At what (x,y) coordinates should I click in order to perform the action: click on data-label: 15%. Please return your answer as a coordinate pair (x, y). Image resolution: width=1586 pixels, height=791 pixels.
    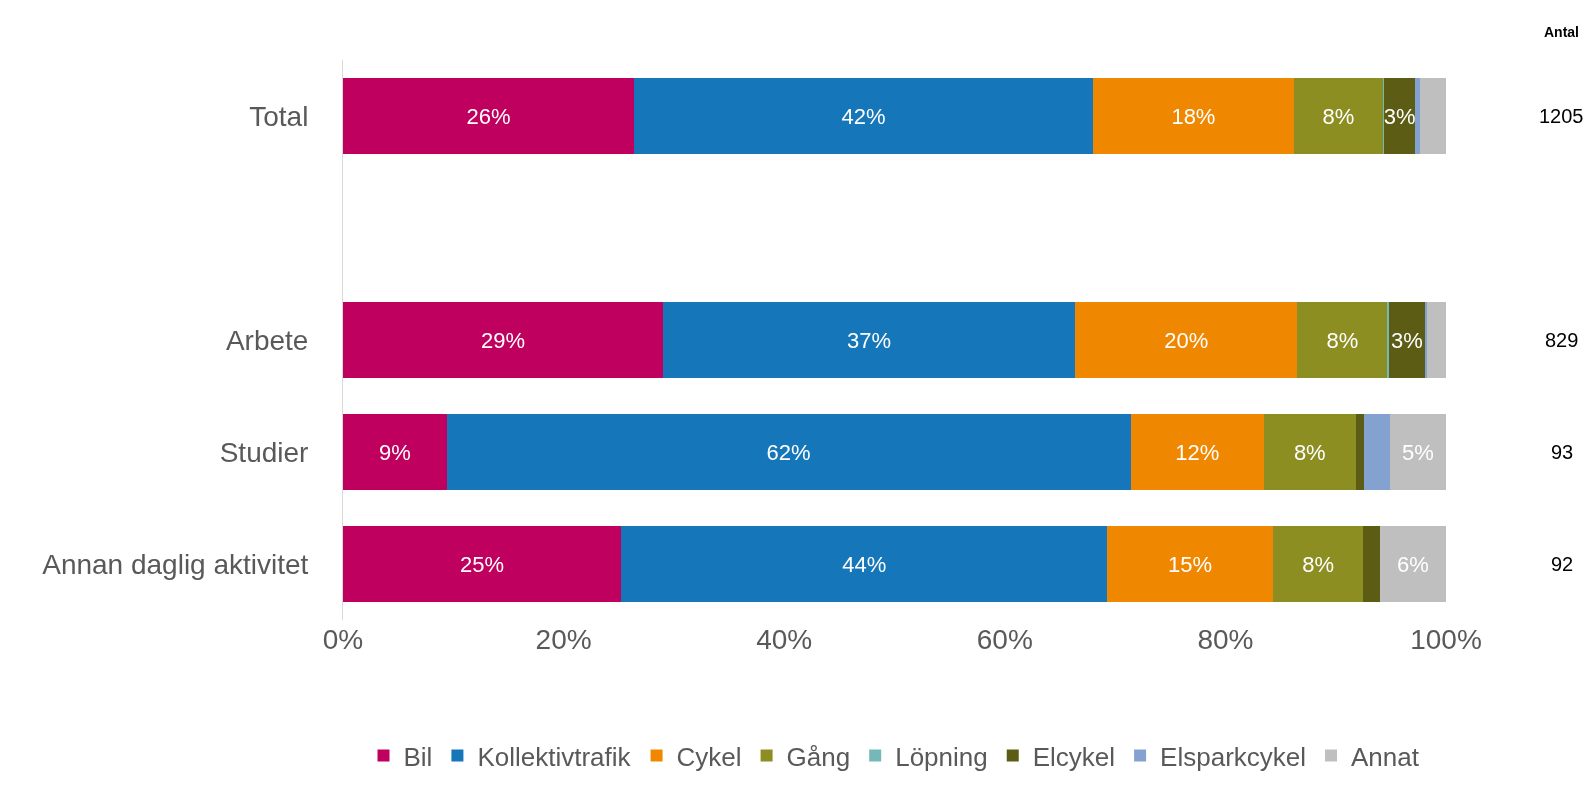
    Looking at the image, I should click on (1190, 564).